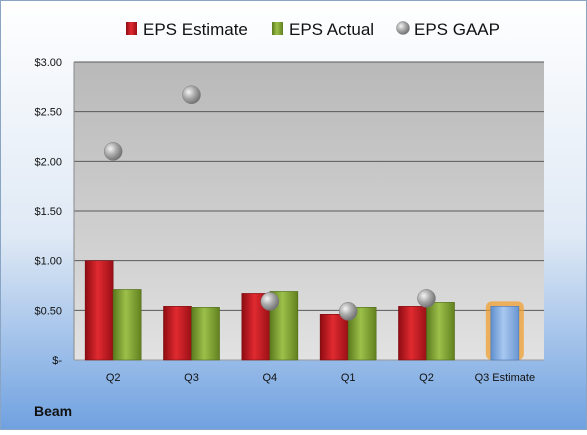 Image resolution: width=587 pixels, height=435 pixels. Describe the element at coordinates (505, 333) in the screenshot. I see `bar-next-estimate` at that location.